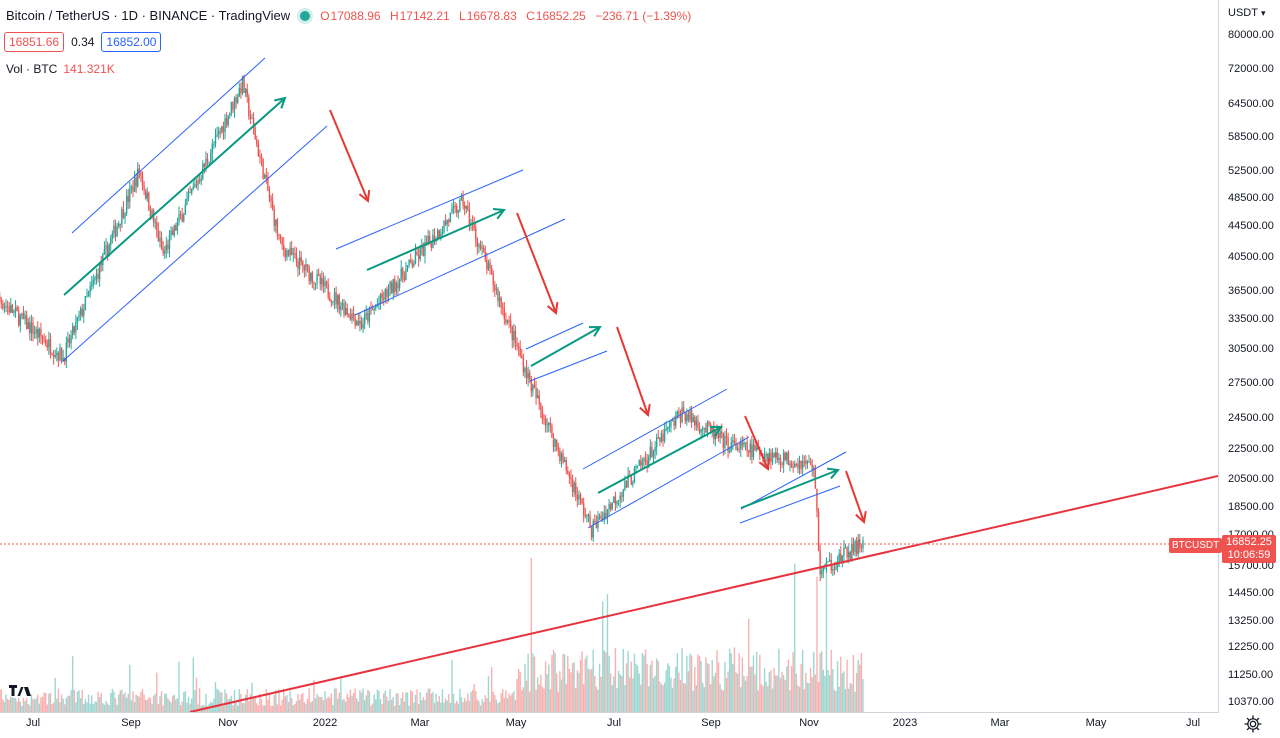  I want to click on tradingview-logo, so click(20, 690).